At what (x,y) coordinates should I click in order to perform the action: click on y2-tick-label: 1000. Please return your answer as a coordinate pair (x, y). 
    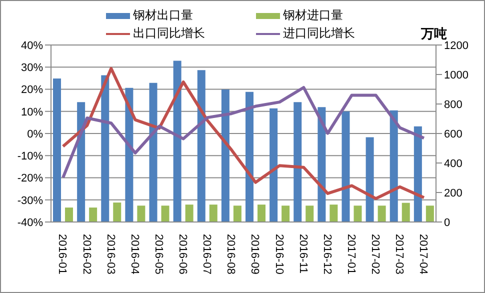
    Looking at the image, I should click on (456, 75).